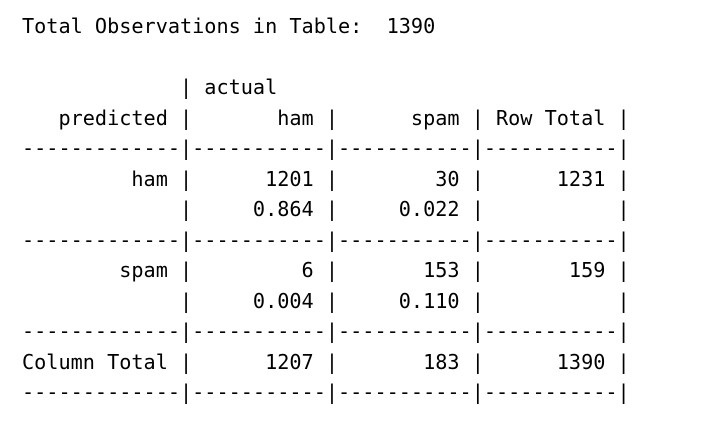 The image size is (723, 424). I want to click on column-group-header-row: | actual, so click(150, 87).